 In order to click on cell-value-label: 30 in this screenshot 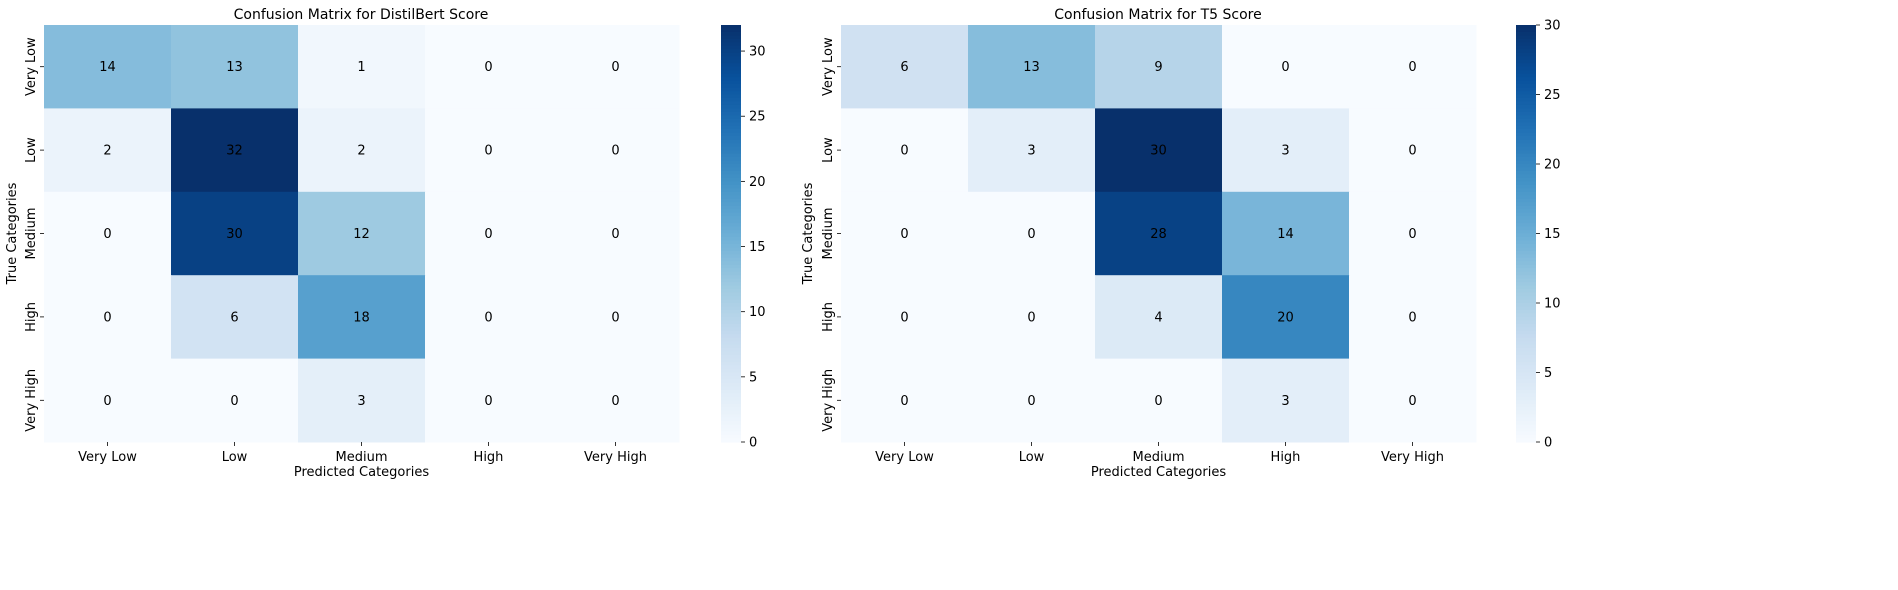, I will do `click(234, 234)`.